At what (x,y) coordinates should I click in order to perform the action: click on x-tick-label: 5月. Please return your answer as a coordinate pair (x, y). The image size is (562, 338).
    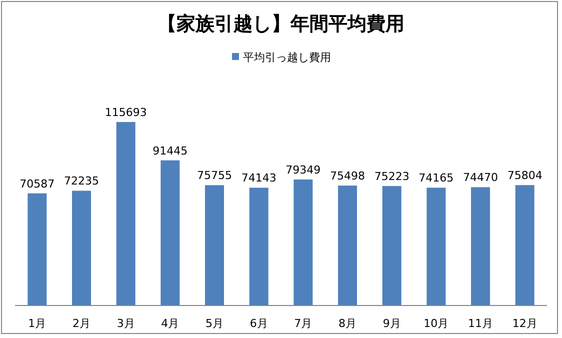
    Looking at the image, I should click on (215, 323).